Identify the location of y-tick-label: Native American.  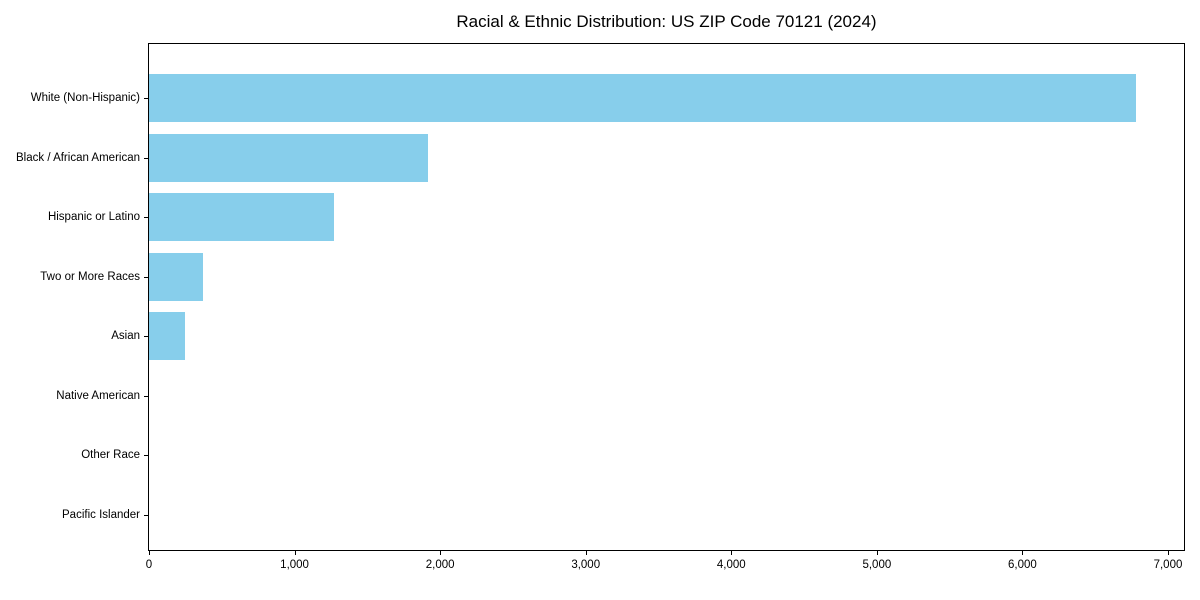
(98, 395).